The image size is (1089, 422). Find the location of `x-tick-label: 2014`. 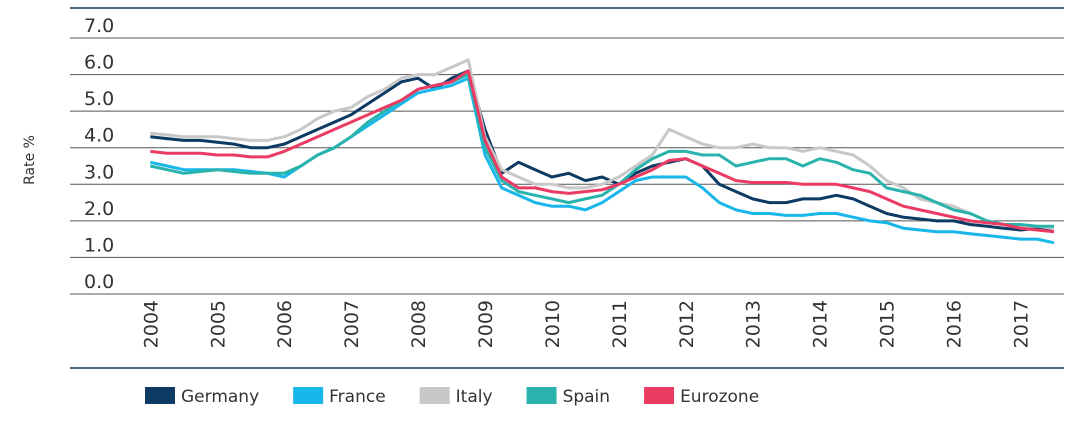

x-tick-label: 2014 is located at coordinates (821, 324).